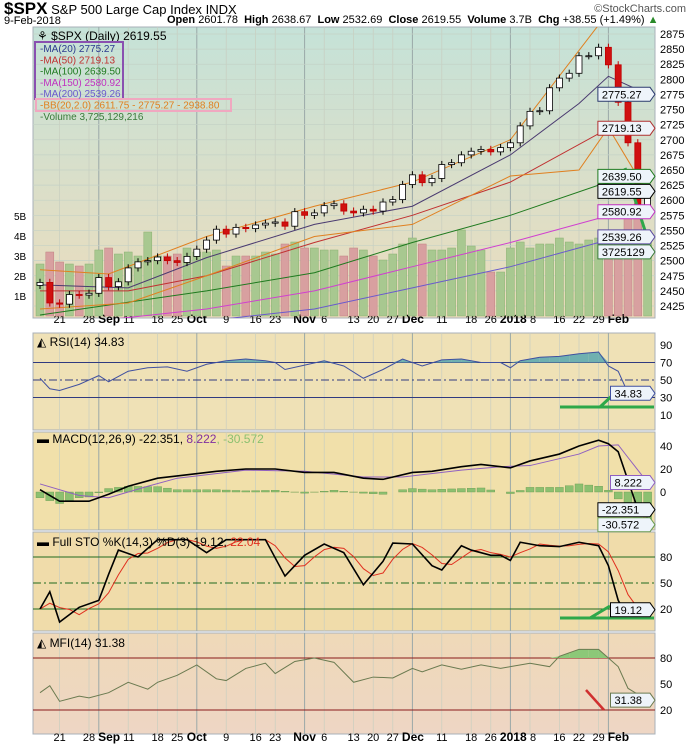 The image size is (700, 748). I want to click on x-axis-label: 20, so click(373, 738).